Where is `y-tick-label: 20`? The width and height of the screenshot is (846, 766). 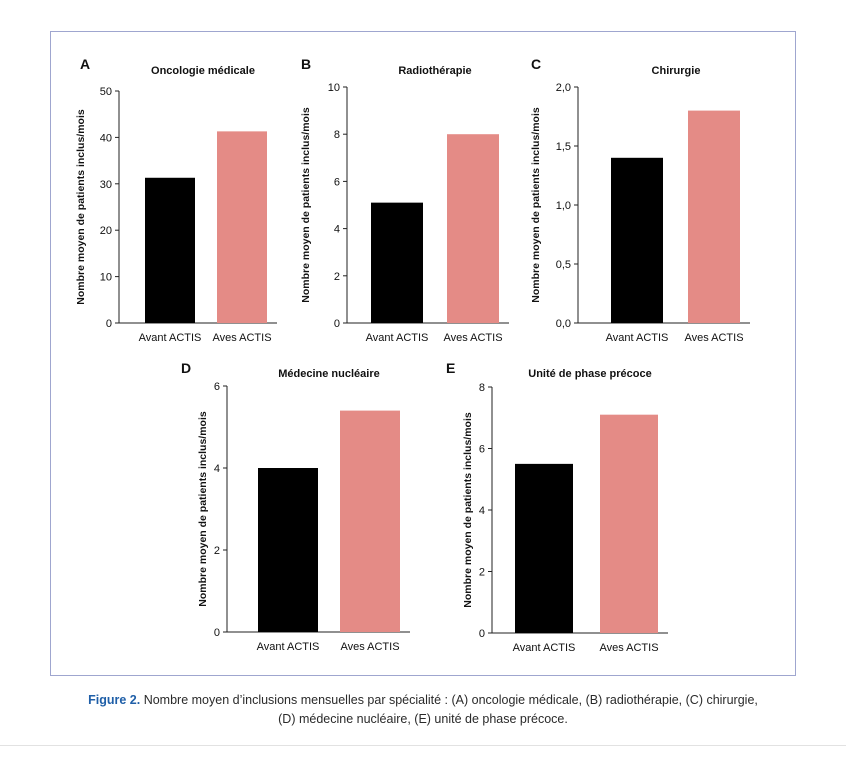
y-tick-label: 20 is located at coordinates (106, 231).